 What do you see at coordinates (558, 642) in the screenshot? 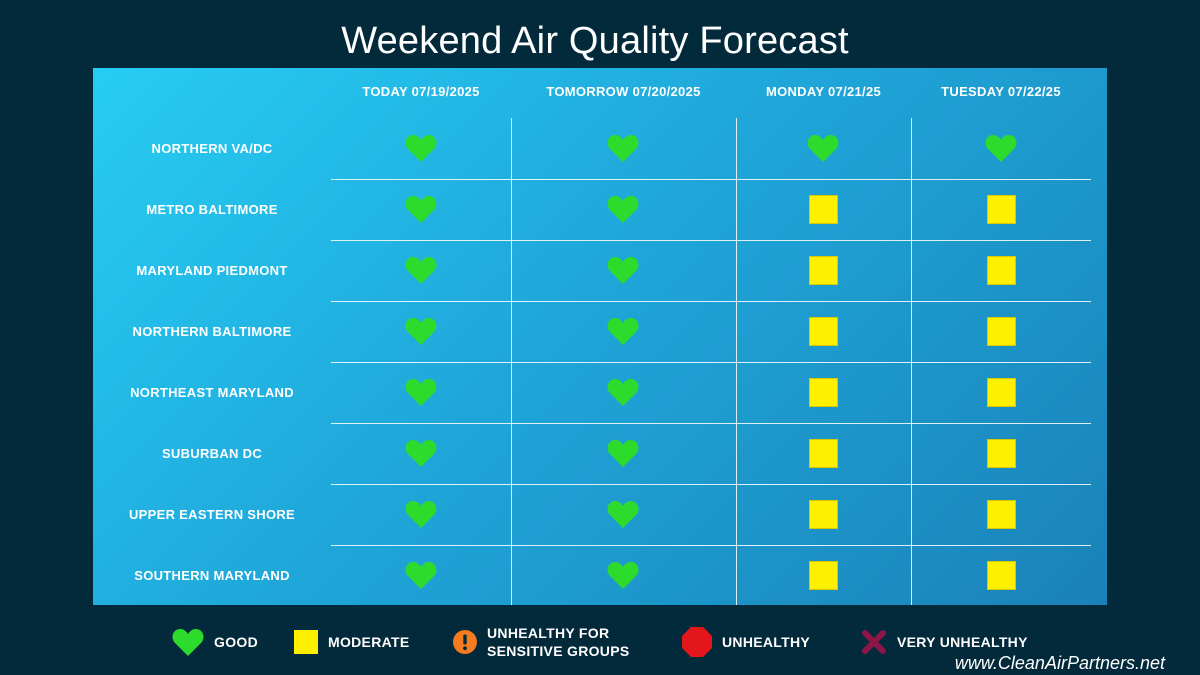
I see `legend-label-usg: UNHEALTHY FOR SENSITIVE GROUPS` at bounding box center [558, 642].